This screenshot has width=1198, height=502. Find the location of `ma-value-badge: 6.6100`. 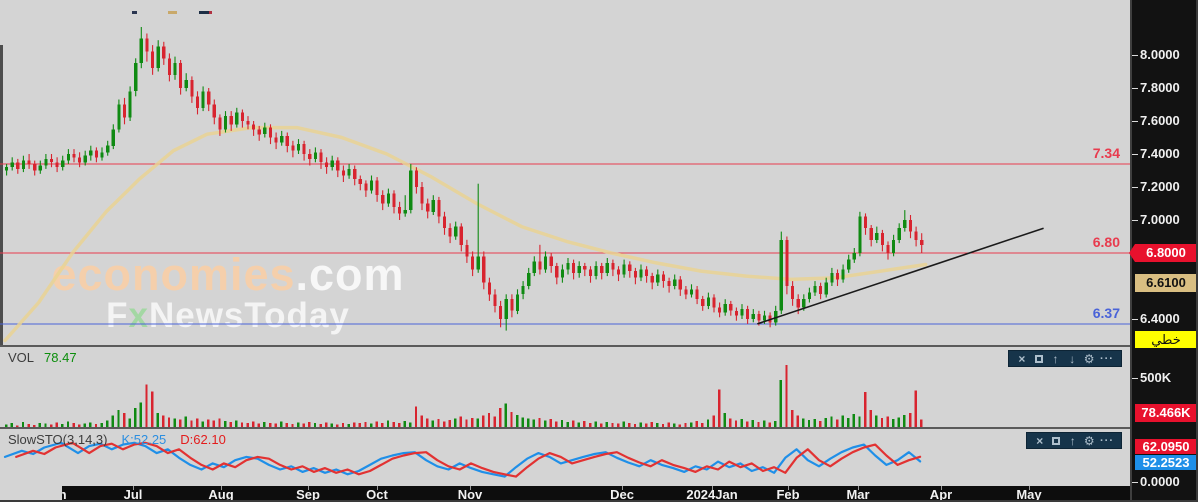

ma-value-badge: 6.6100 is located at coordinates (1166, 283).